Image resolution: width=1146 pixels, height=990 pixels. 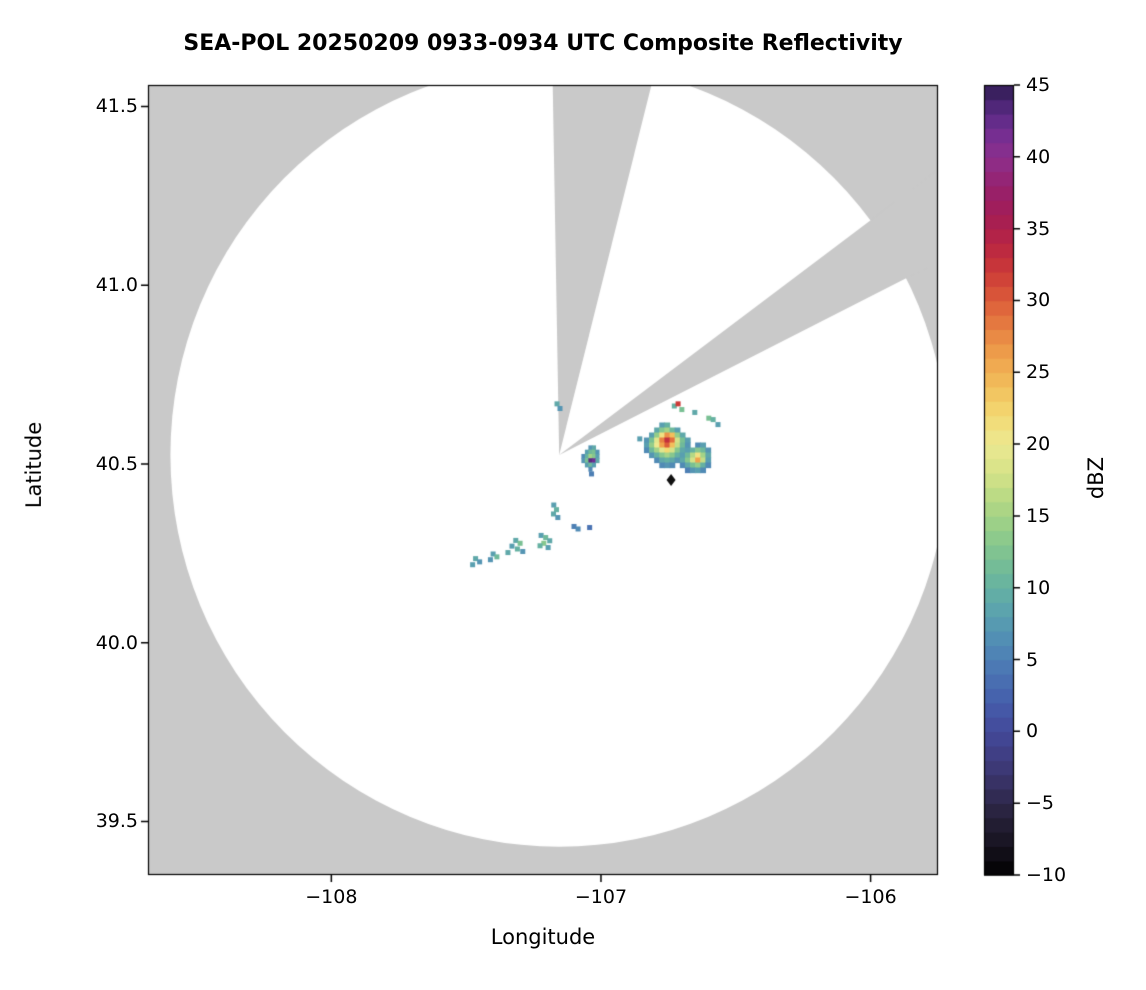 I want to click on x-tick-label: −106, so click(x=870, y=897).